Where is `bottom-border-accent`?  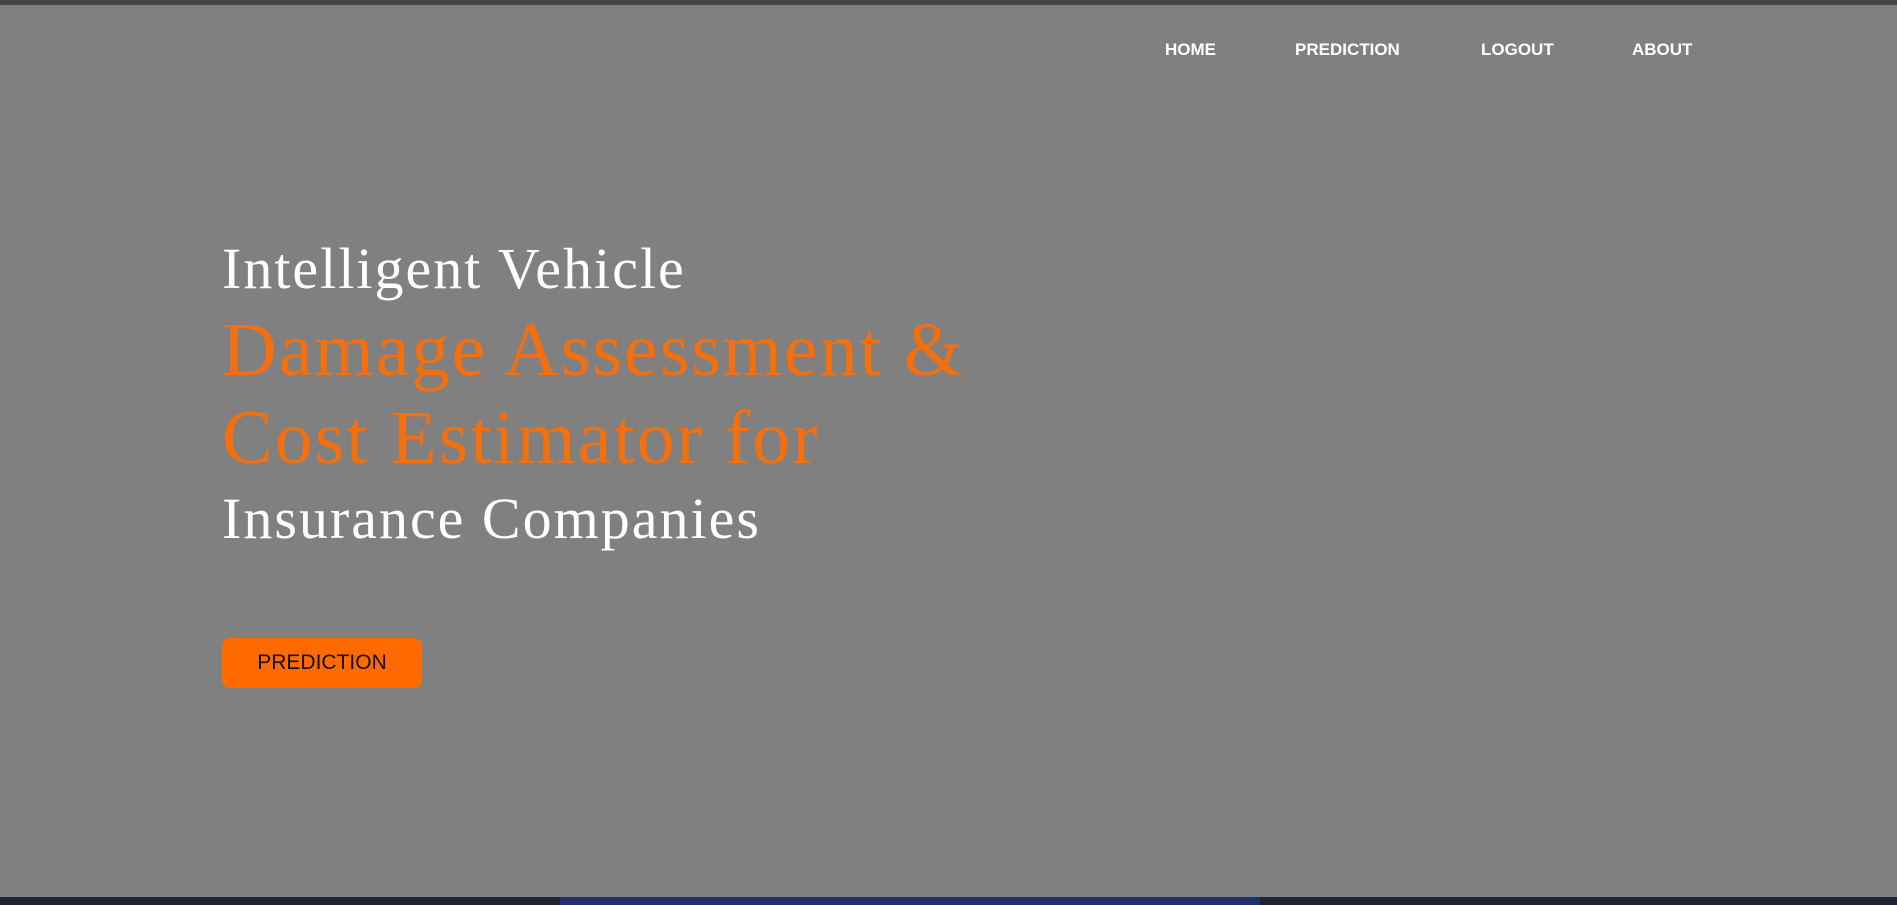
bottom-border-accent is located at coordinates (910, 901).